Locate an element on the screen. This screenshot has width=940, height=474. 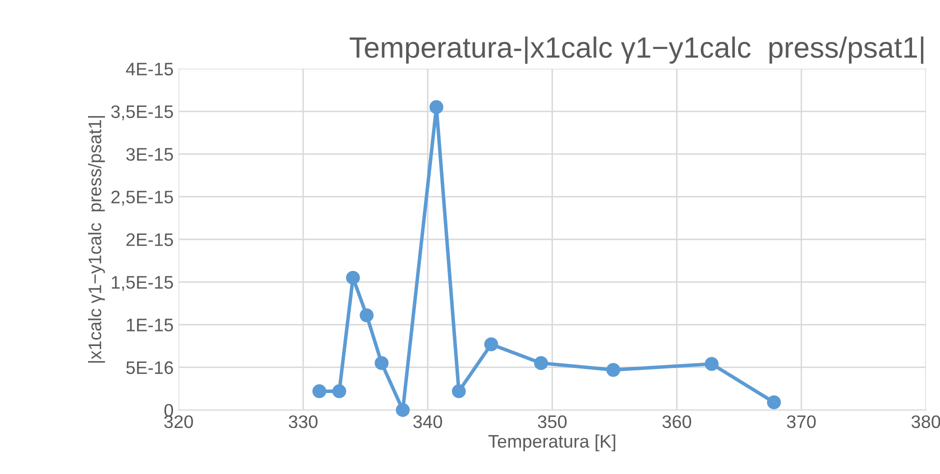
y-tick-label: 1E-15 is located at coordinates (149, 325).